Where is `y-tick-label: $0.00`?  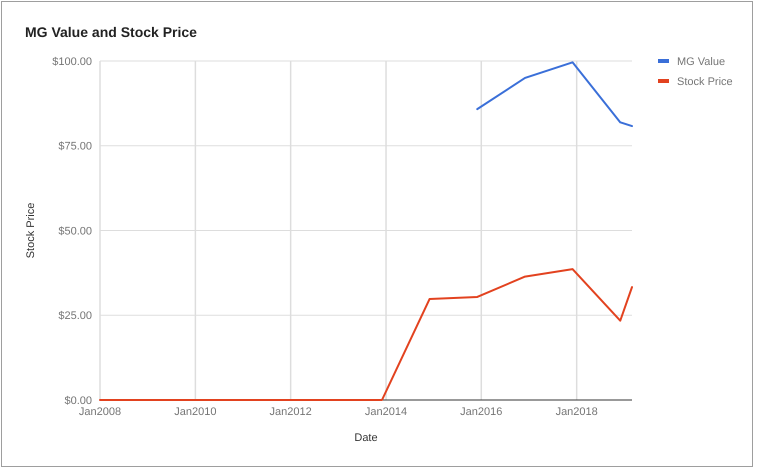 y-tick-label: $0.00 is located at coordinates (78, 400).